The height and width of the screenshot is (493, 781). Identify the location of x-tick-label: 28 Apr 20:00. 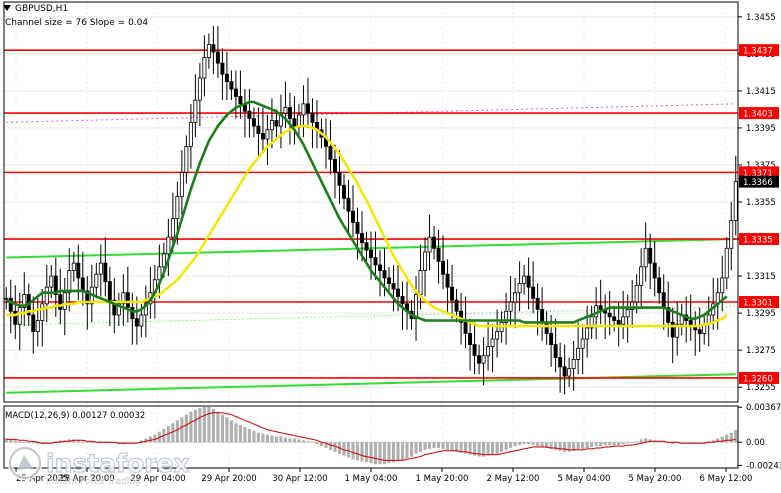
(86, 479).